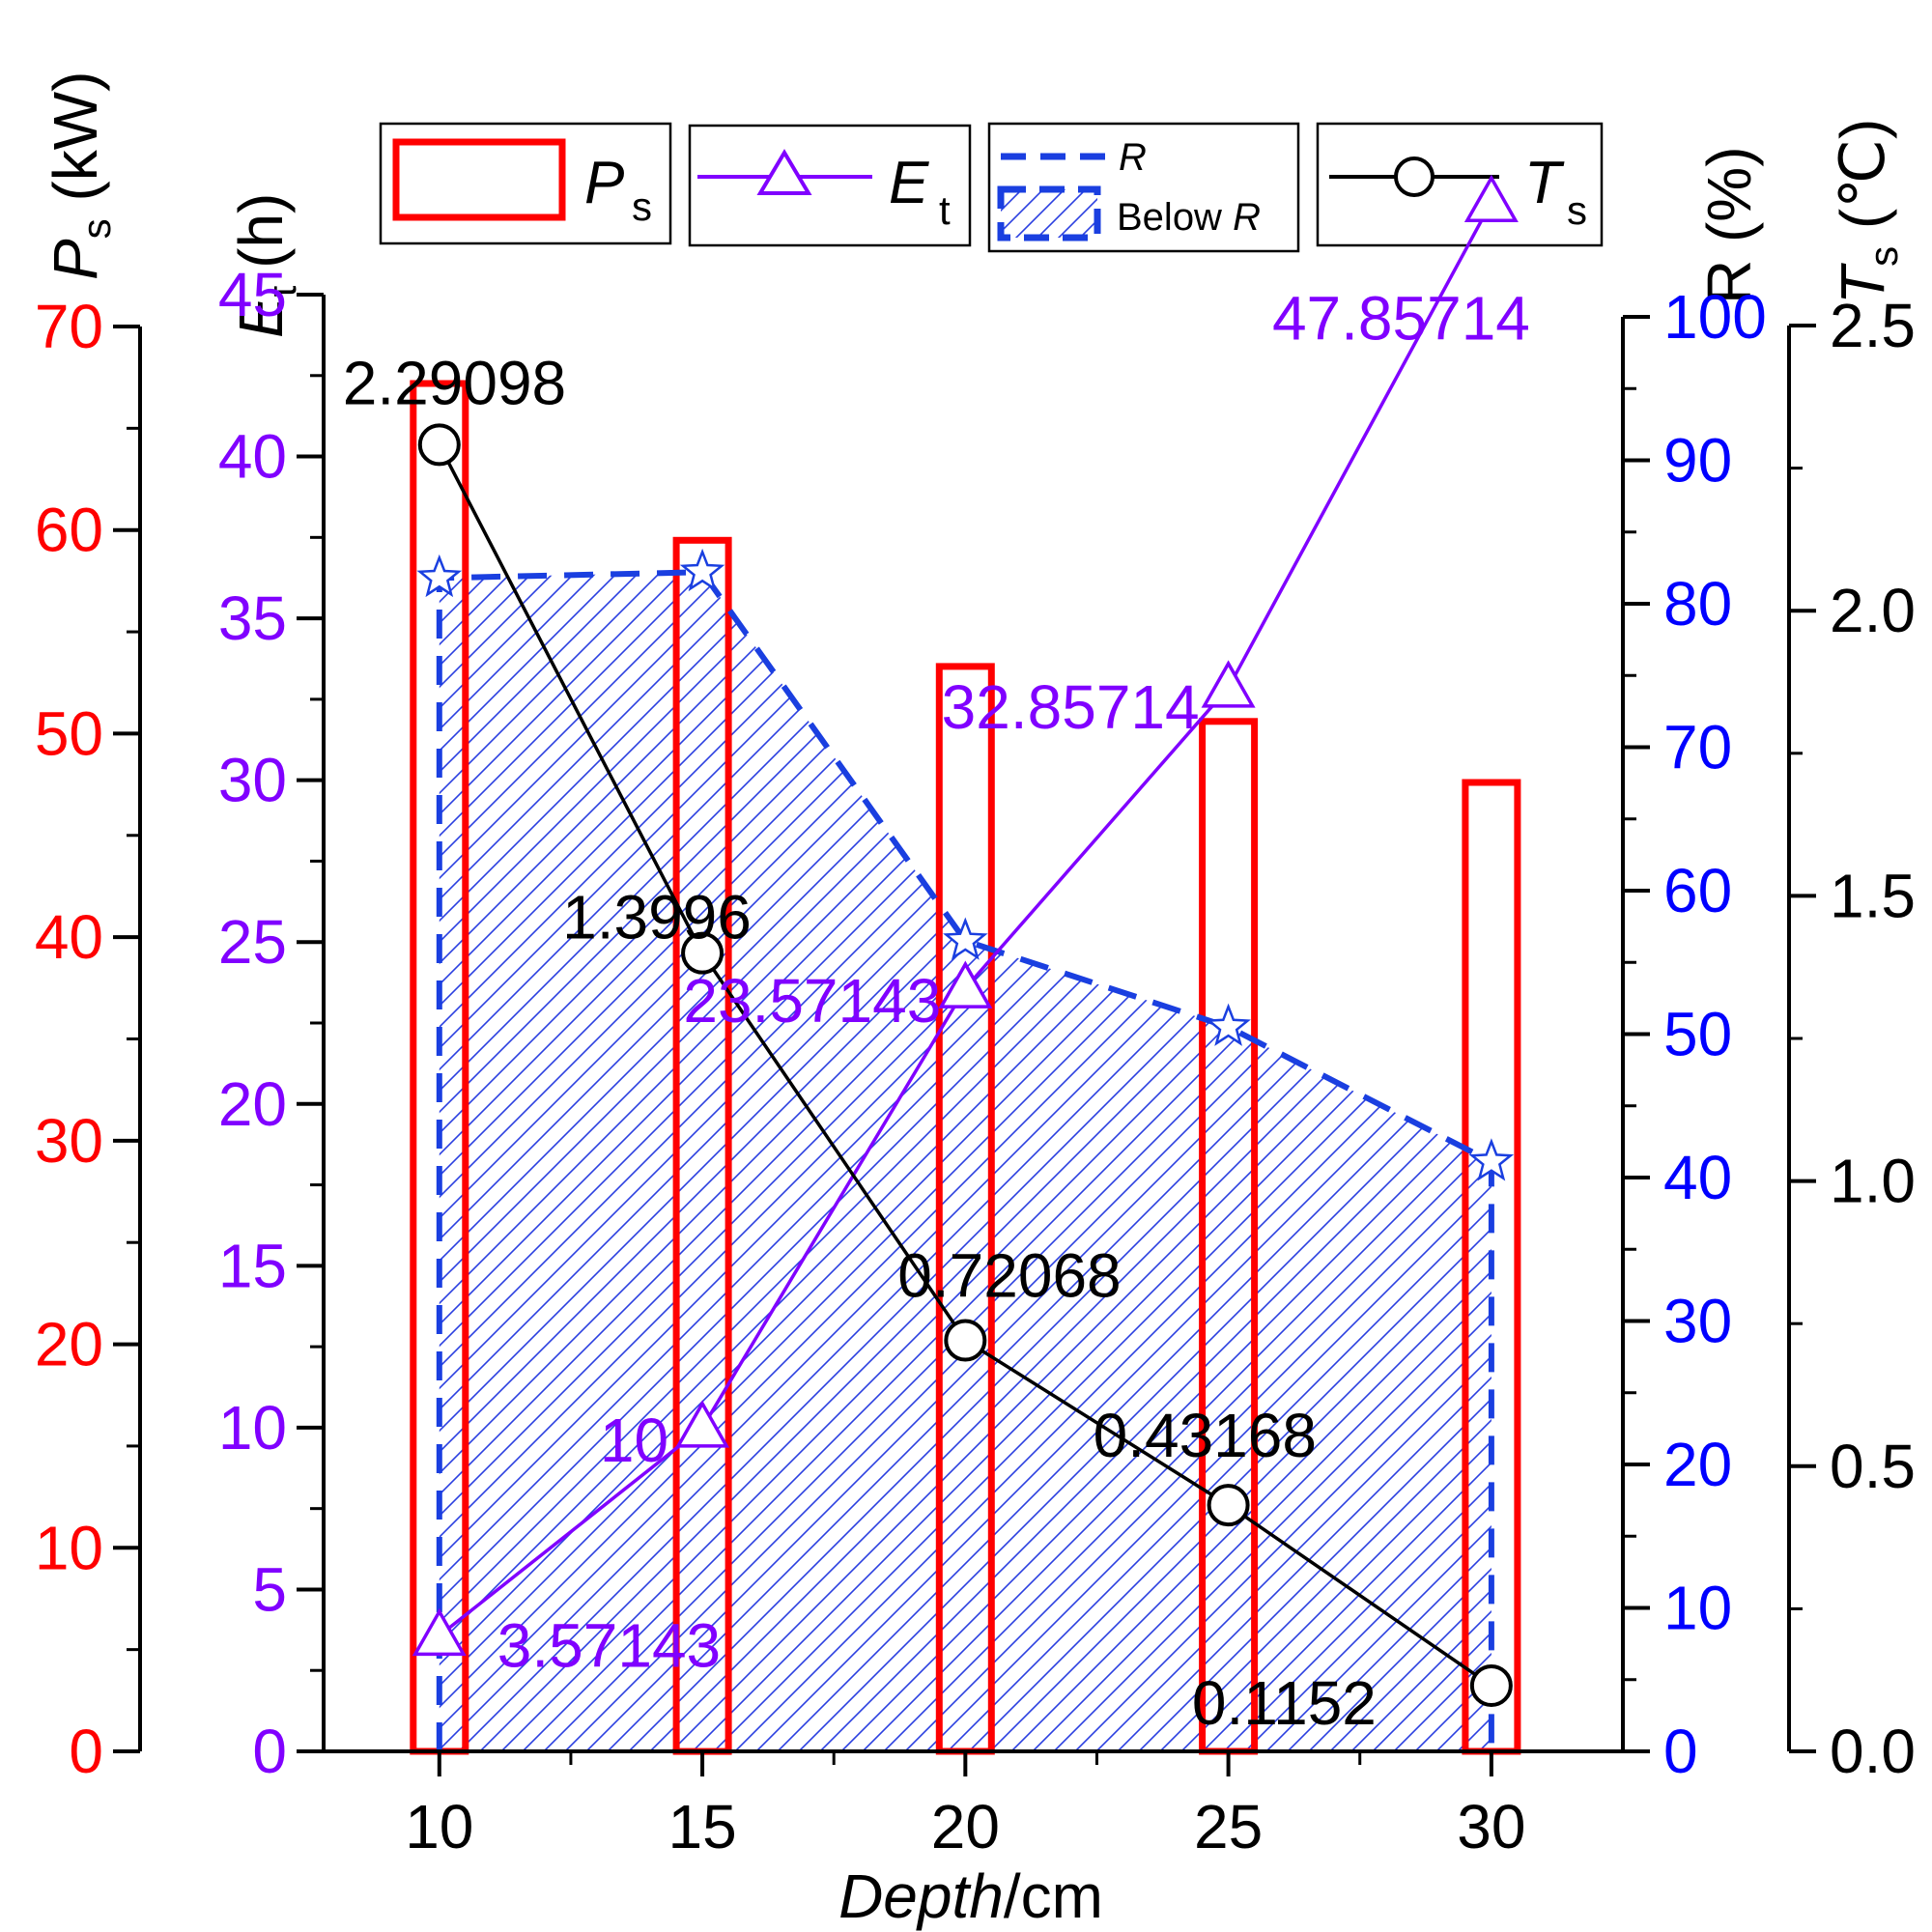  Describe the element at coordinates (69, 1547) in the screenshot. I see `ps-axis-tick-label: 10` at that location.